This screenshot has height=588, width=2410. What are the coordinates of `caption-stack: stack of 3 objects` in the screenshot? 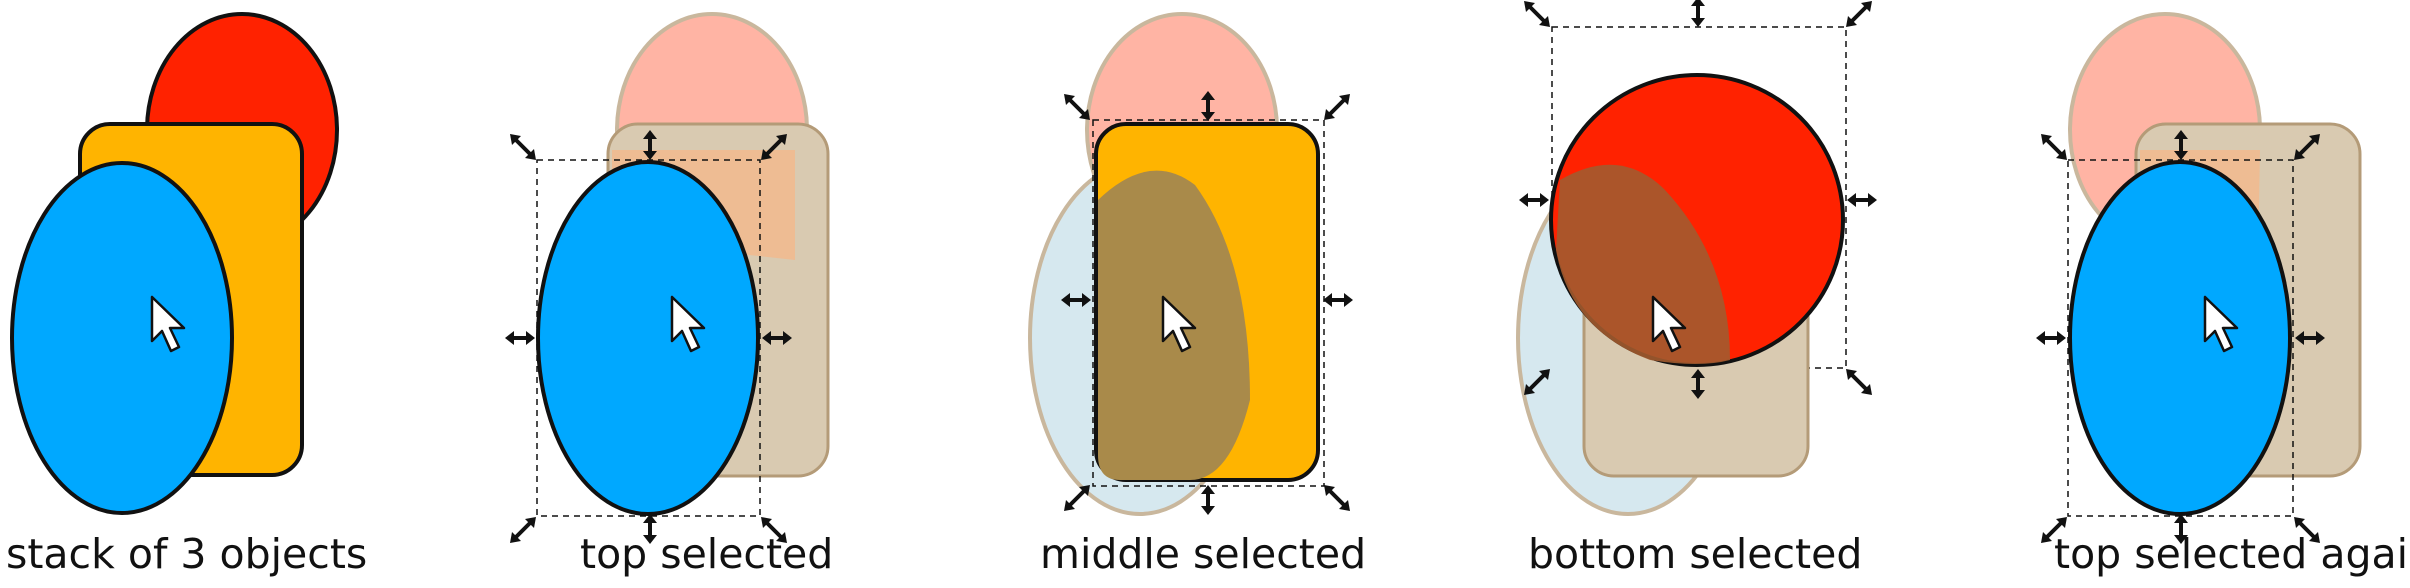 It's located at (187, 554).